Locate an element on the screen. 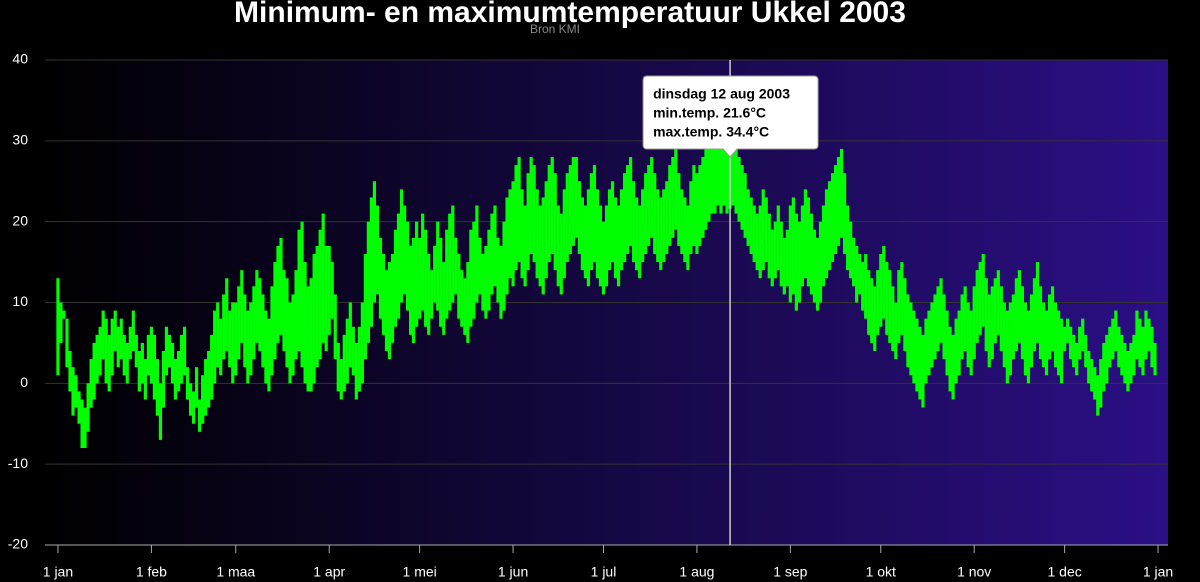  y-tick-label: 10 is located at coordinates (20, 301).